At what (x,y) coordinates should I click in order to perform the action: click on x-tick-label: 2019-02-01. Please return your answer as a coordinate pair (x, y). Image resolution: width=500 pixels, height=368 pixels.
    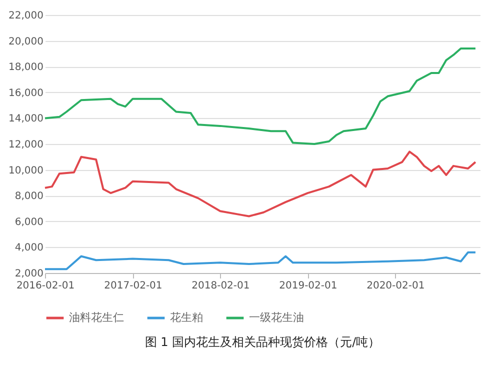
    Looking at the image, I should click on (308, 286).